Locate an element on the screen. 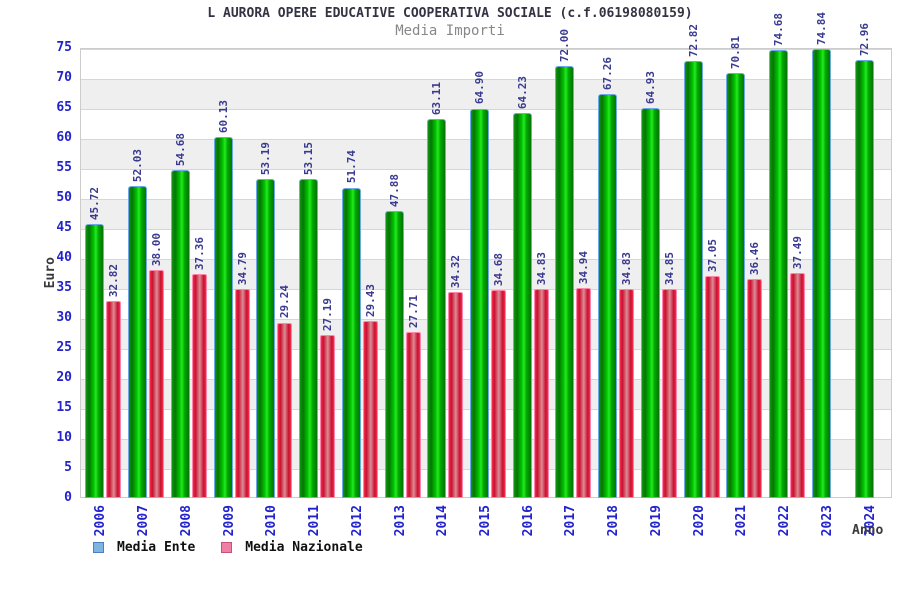 Image resolution: width=900 pixels, height=600 pixels. value-label-media-ente-2022: 74.68 is located at coordinates (779, 29).